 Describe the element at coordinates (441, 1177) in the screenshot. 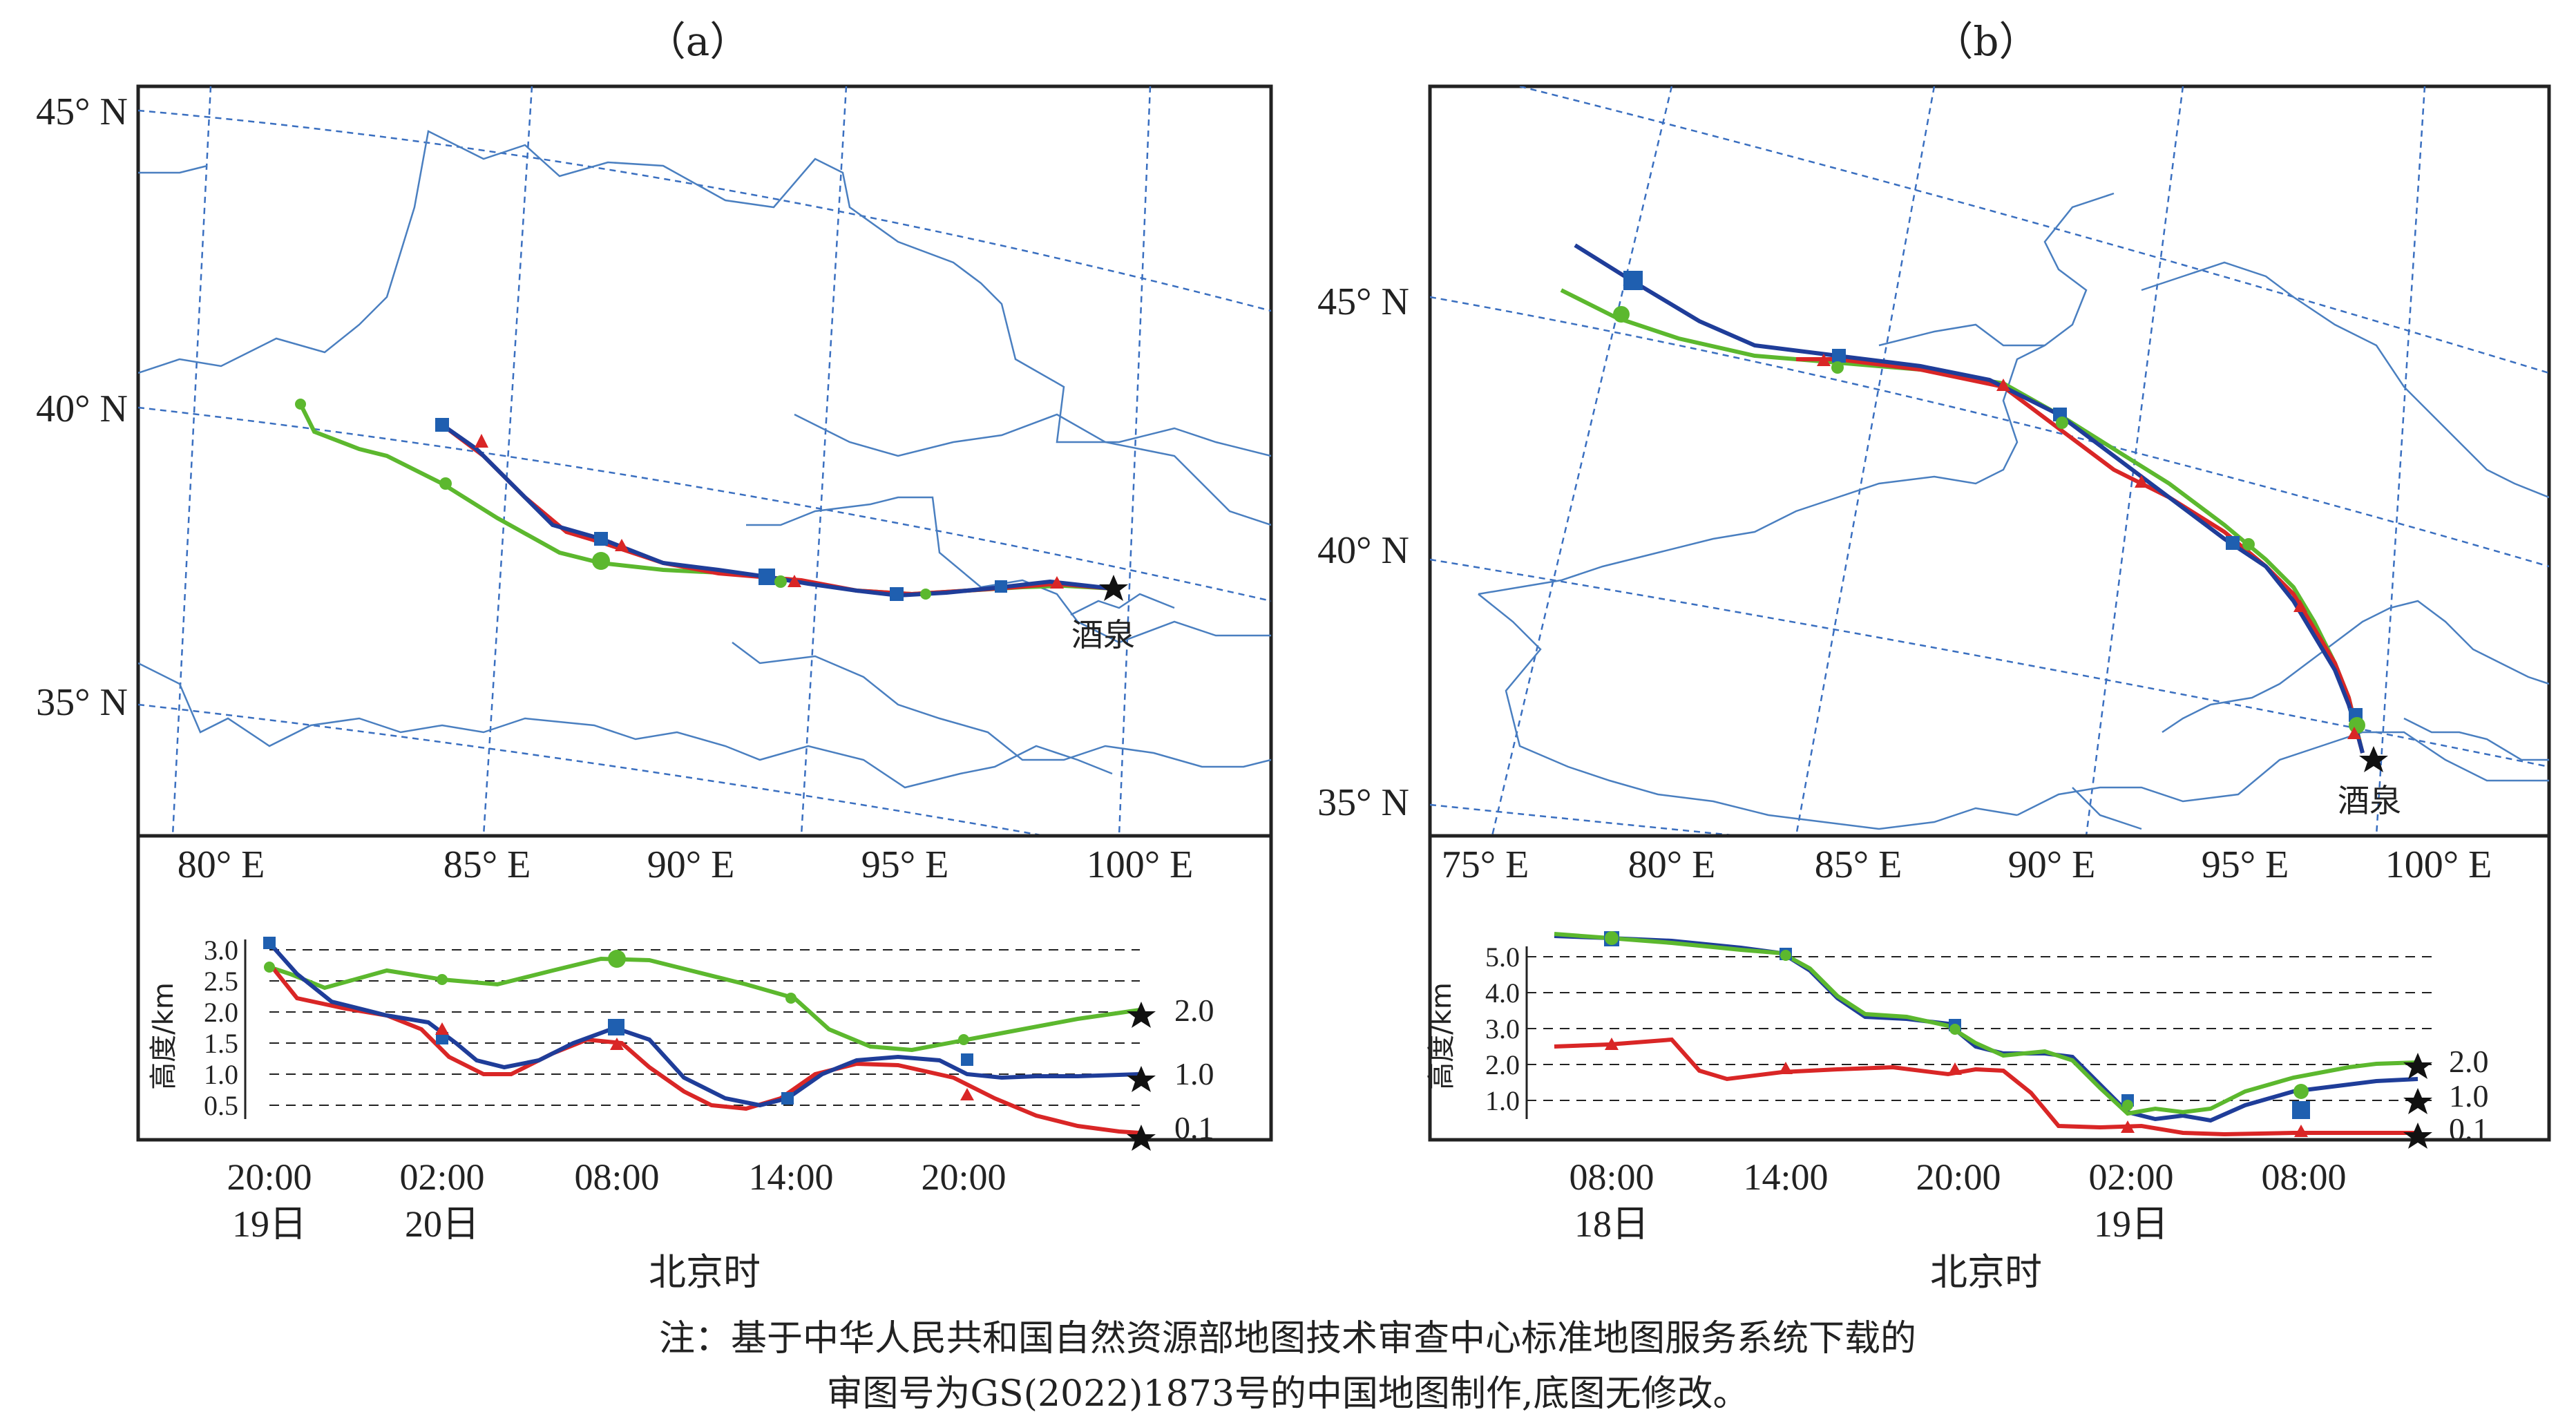

I see `panel-a-time: 02:00` at that location.